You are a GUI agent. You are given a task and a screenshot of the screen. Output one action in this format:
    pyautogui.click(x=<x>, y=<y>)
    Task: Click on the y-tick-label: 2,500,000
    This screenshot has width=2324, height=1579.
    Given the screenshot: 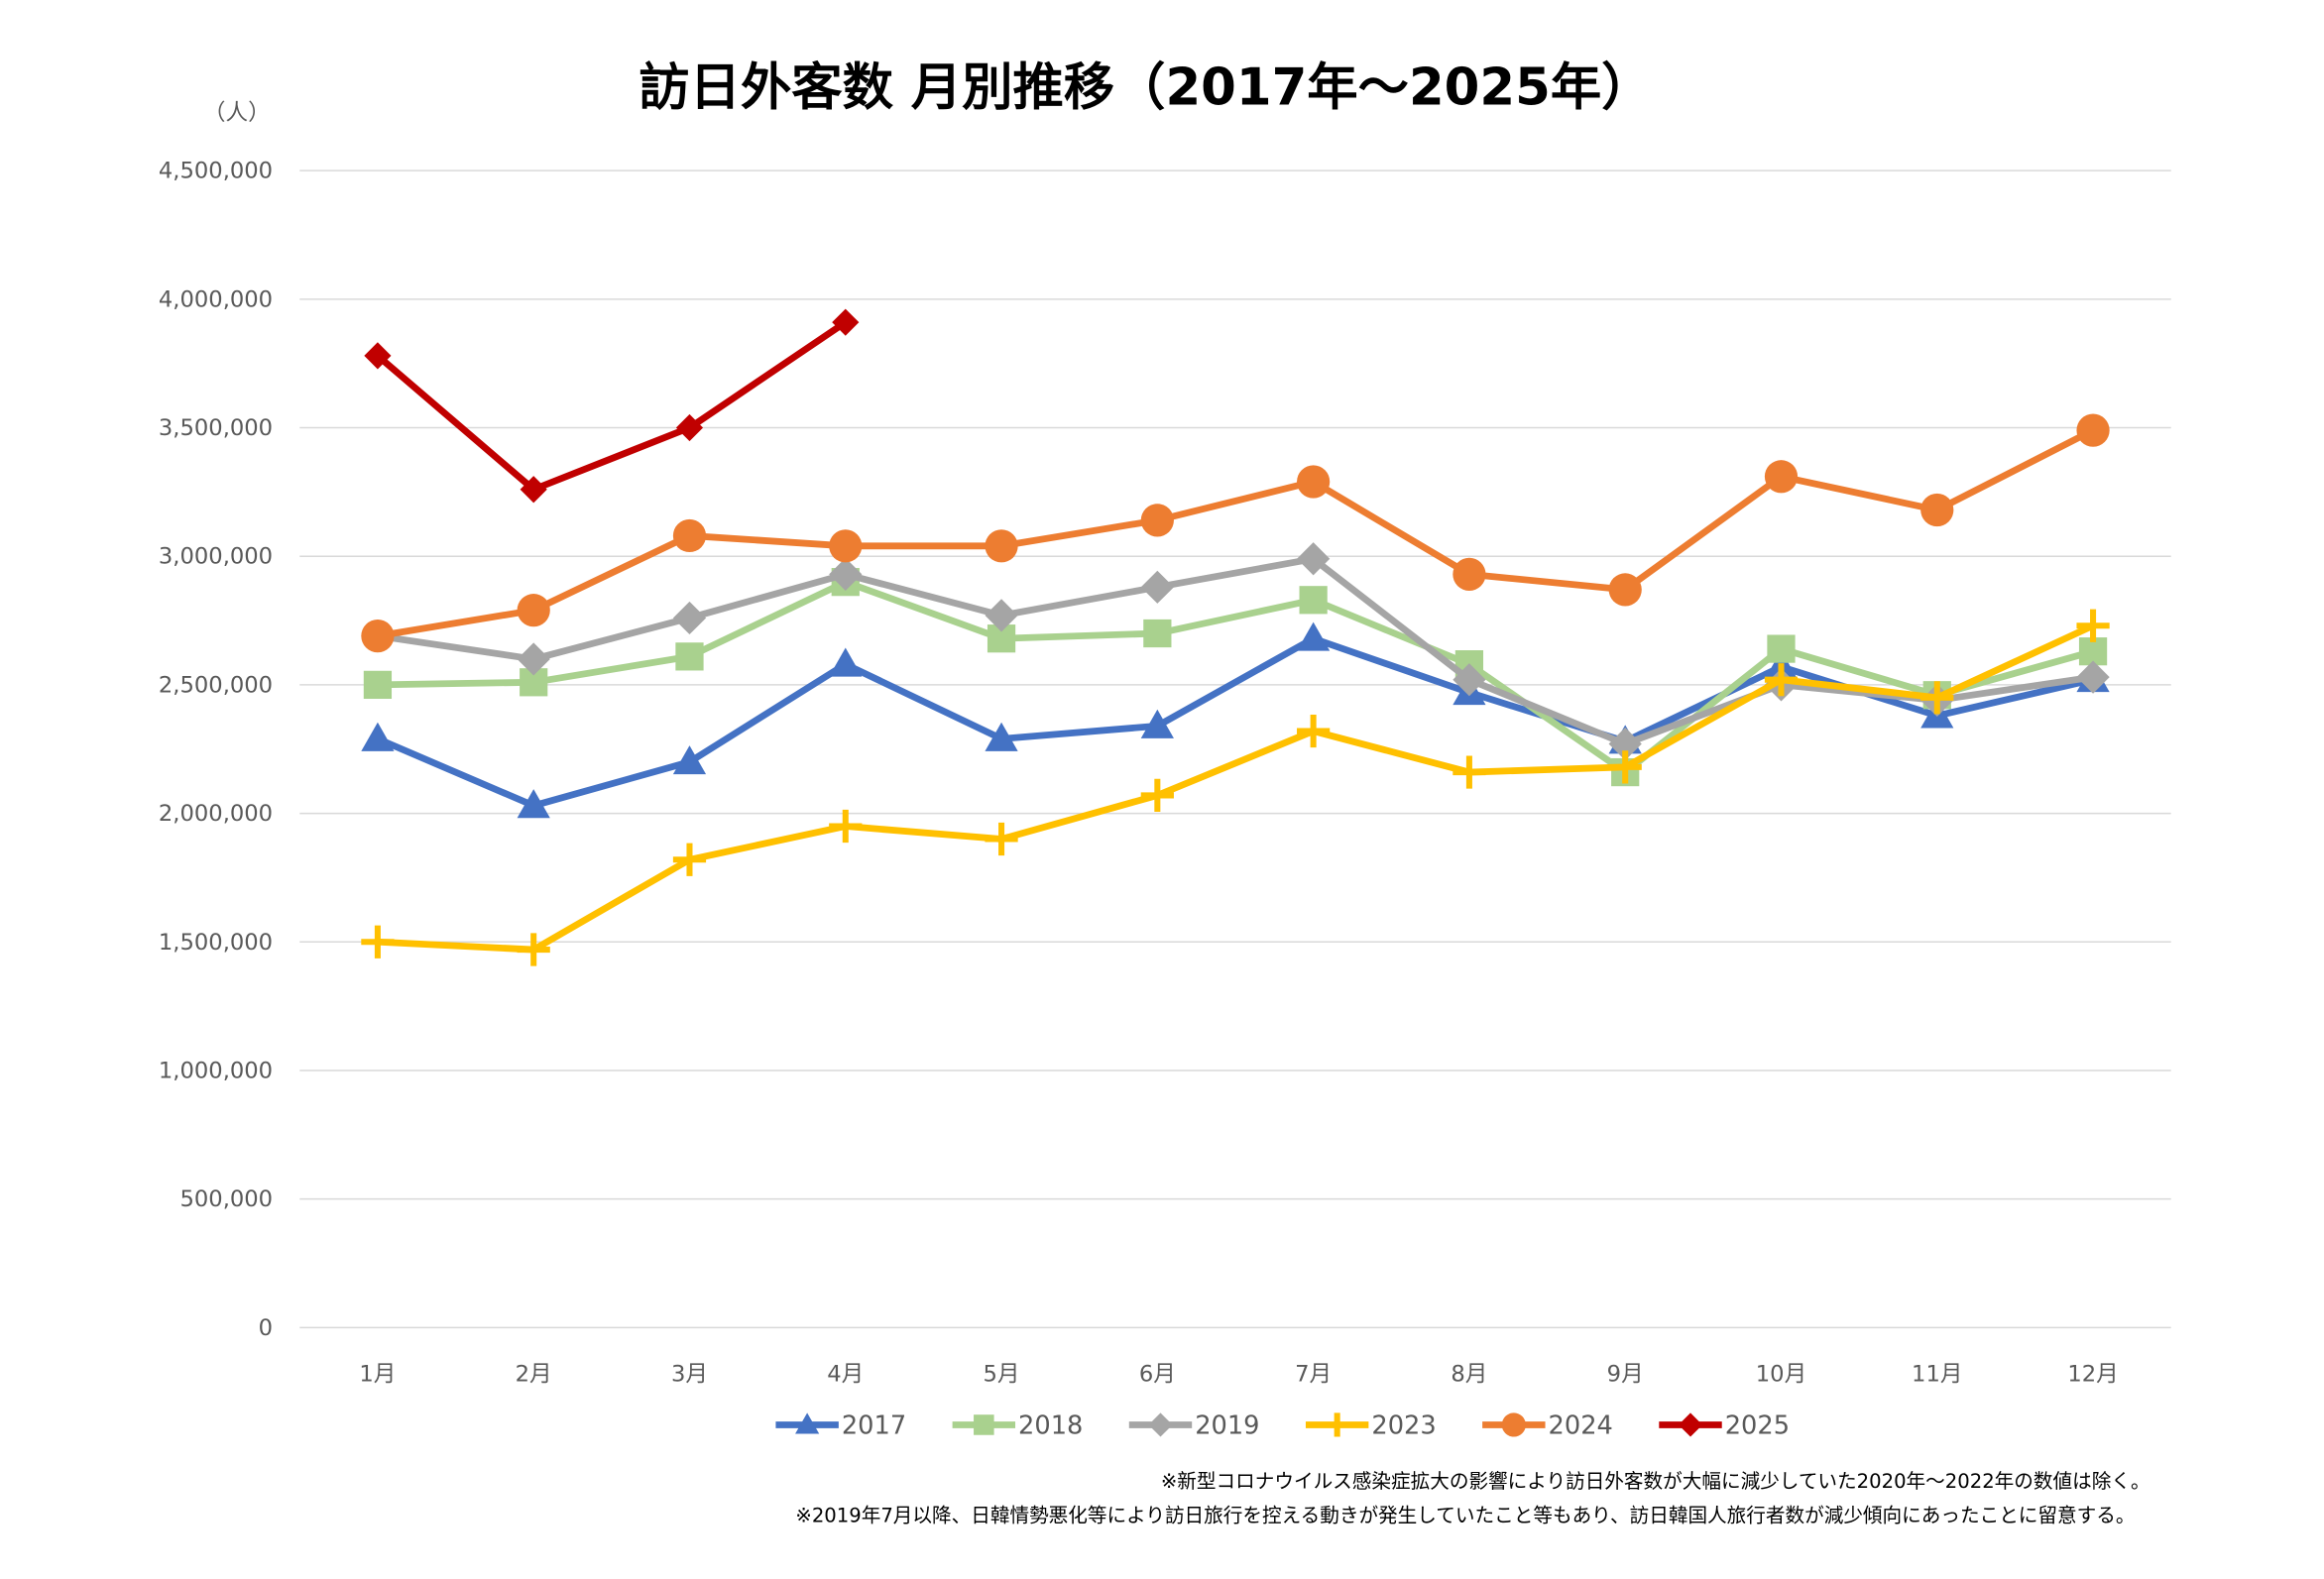 What is the action you would take?
    pyautogui.click(x=216, y=685)
    